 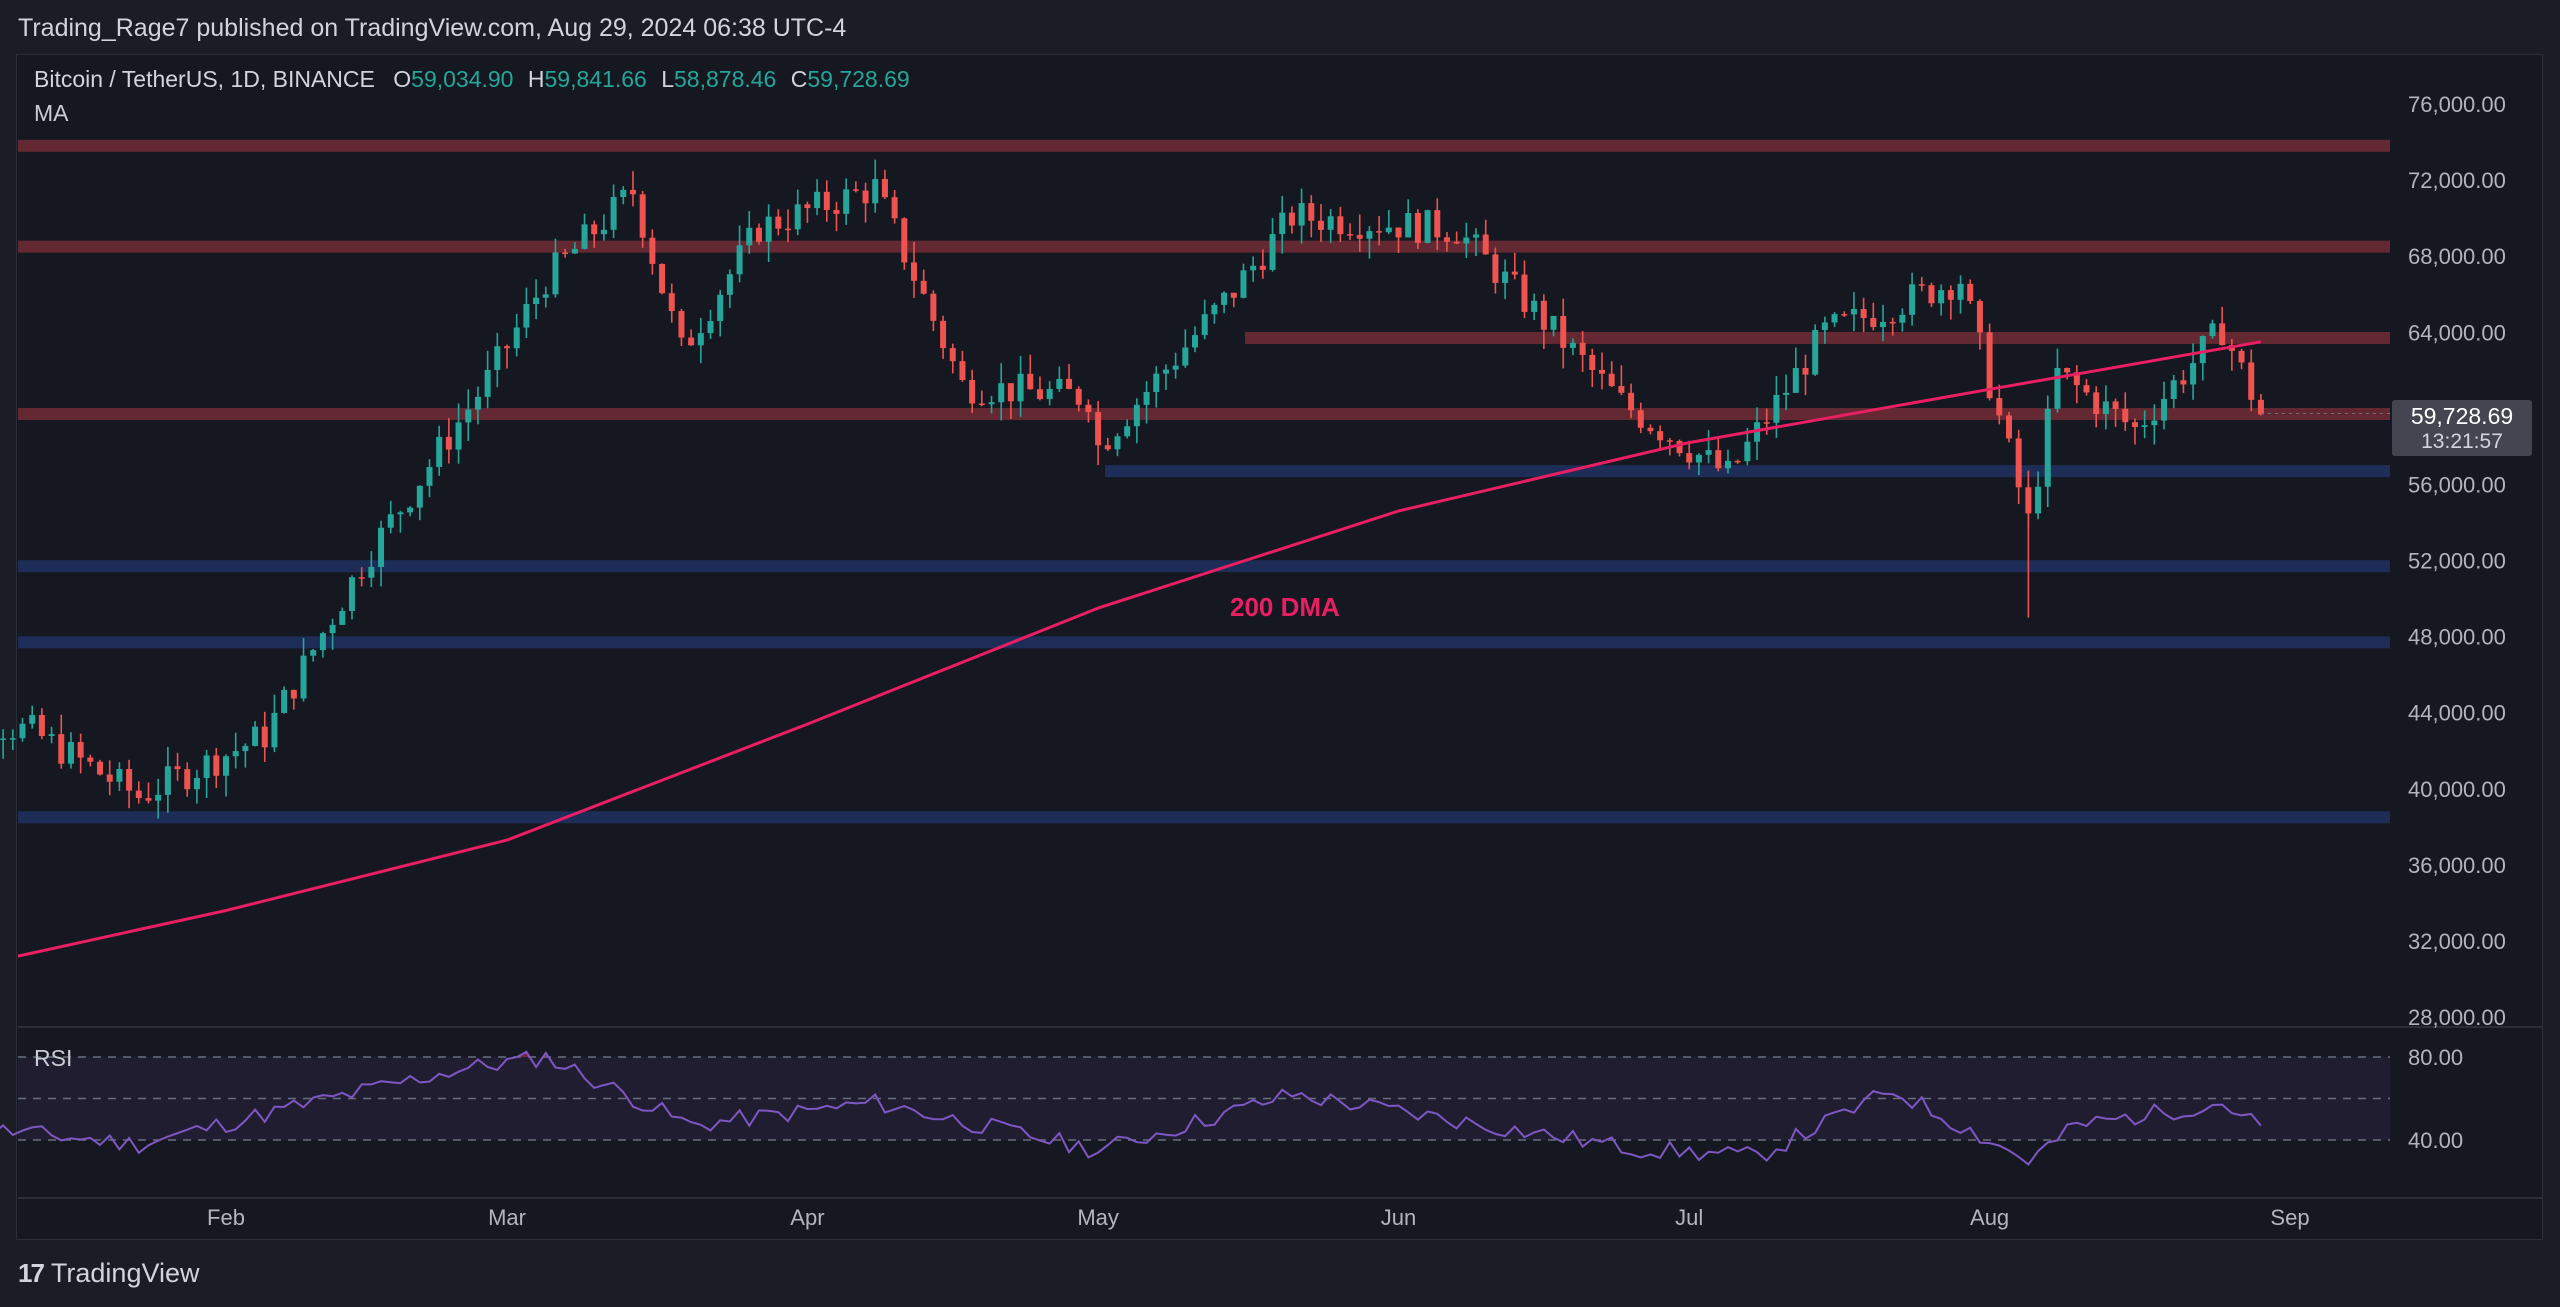 I want to click on rsi-indicator-label: RSI, so click(x=53, y=1058).